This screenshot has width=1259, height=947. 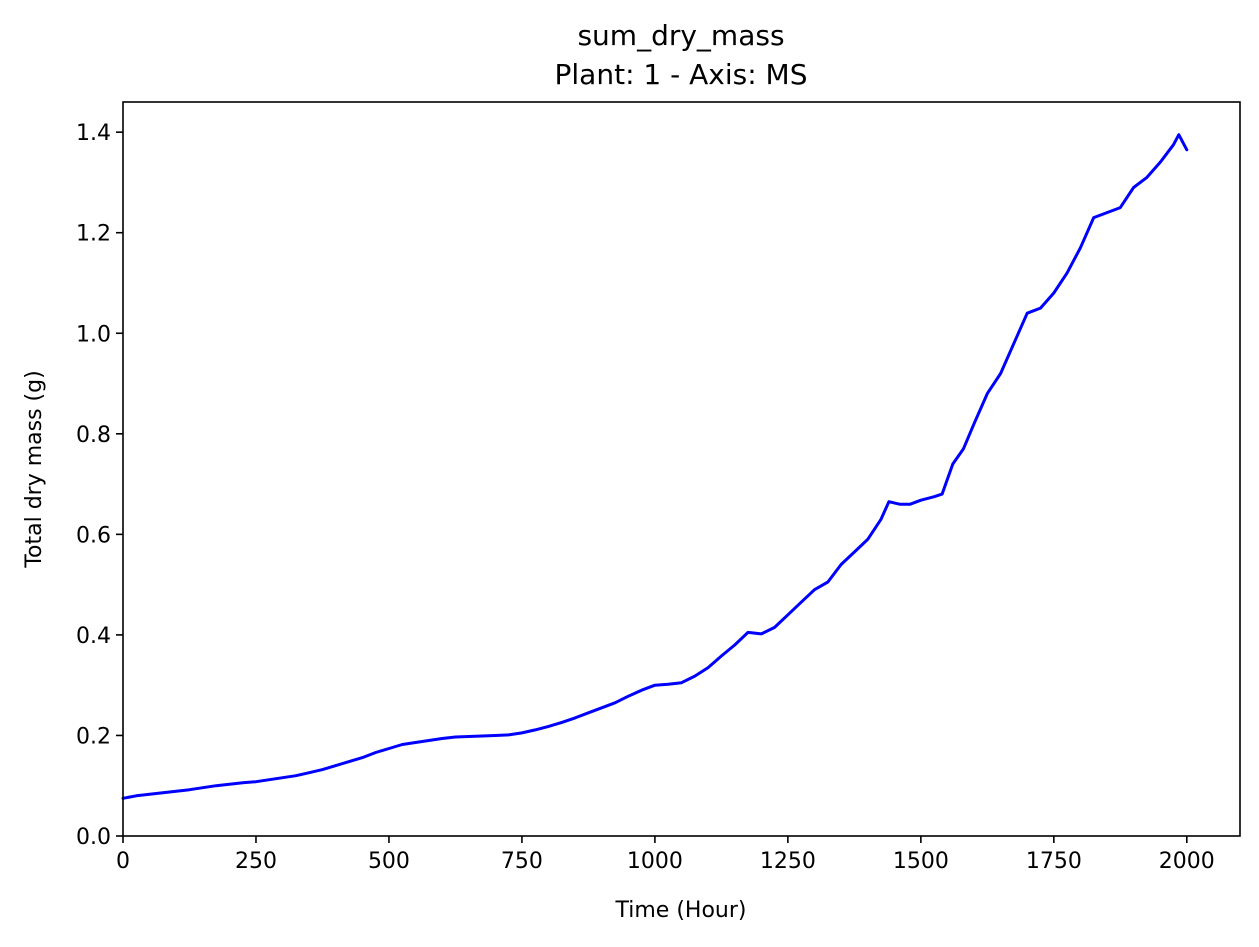 What do you see at coordinates (93, 435) in the screenshot?
I see `y-tick-label: 0.8` at bounding box center [93, 435].